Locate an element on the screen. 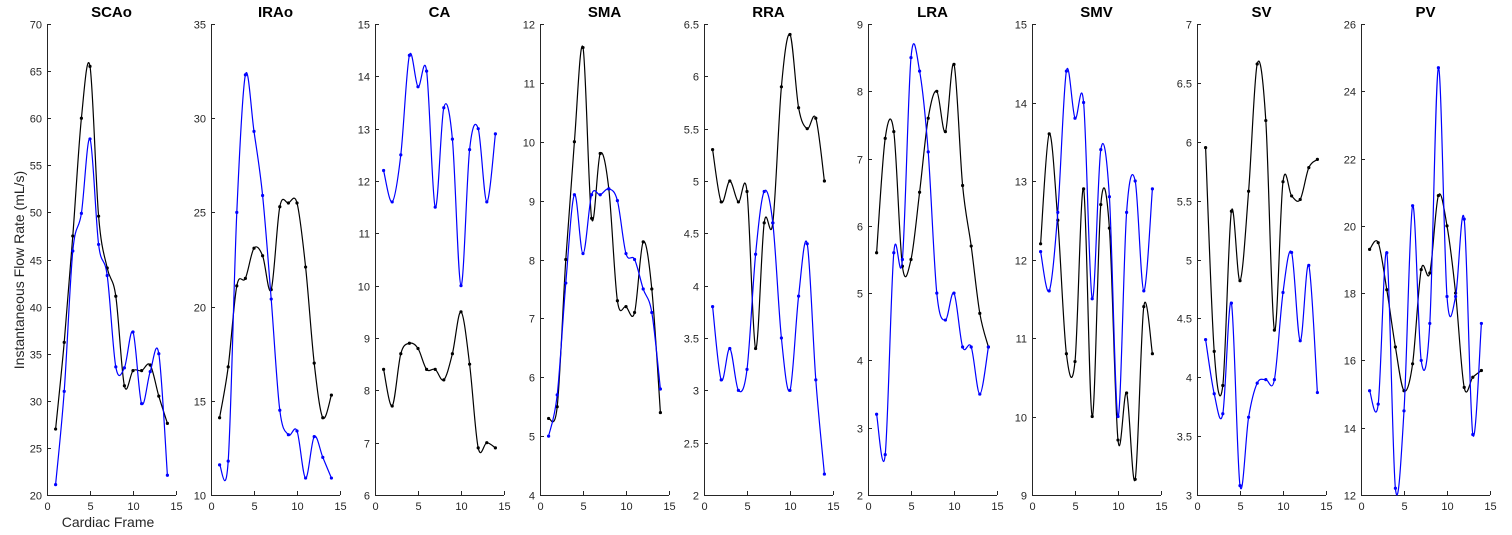  y-tick-label: 13 is located at coordinates (1021, 183).